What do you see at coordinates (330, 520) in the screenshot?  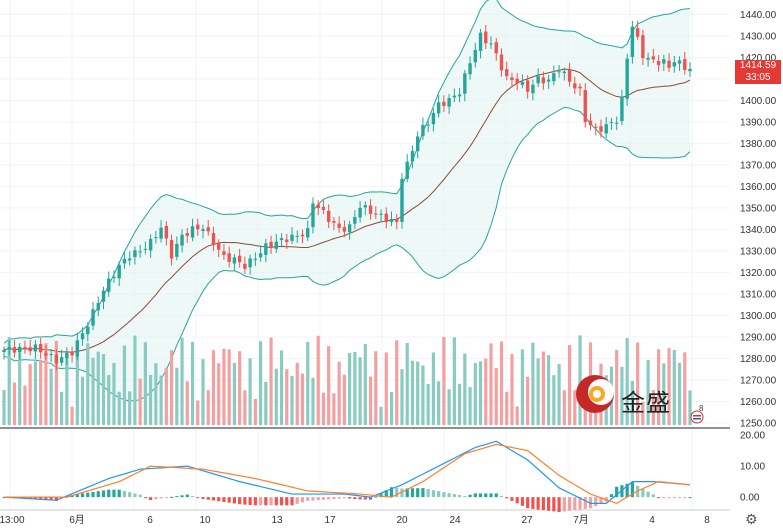 I see `time-tick-label: 17` at bounding box center [330, 520].